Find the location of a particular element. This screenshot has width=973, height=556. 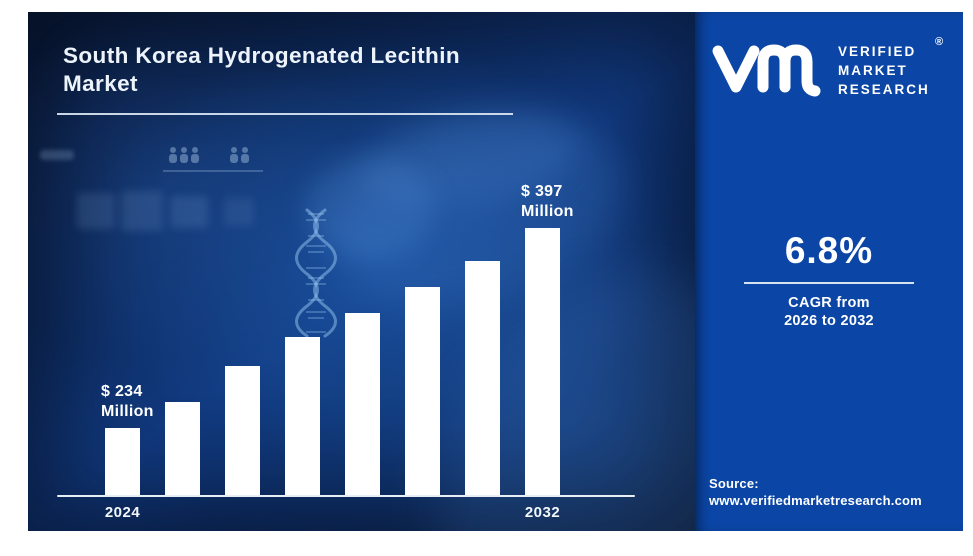

dna-helix-icon is located at coordinates (316, 273).